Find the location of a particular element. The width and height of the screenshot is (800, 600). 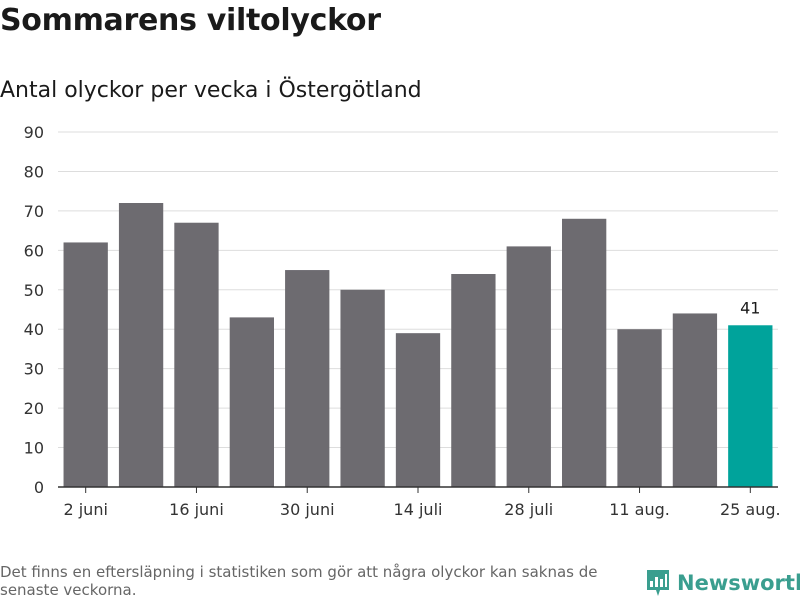

data-labels: 41 is located at coordinates (750, 307).